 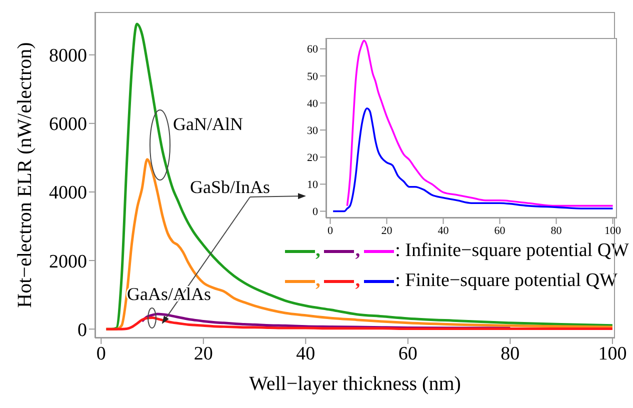 I want to click on y-tick-label: 50, so click(x=312, y=76).